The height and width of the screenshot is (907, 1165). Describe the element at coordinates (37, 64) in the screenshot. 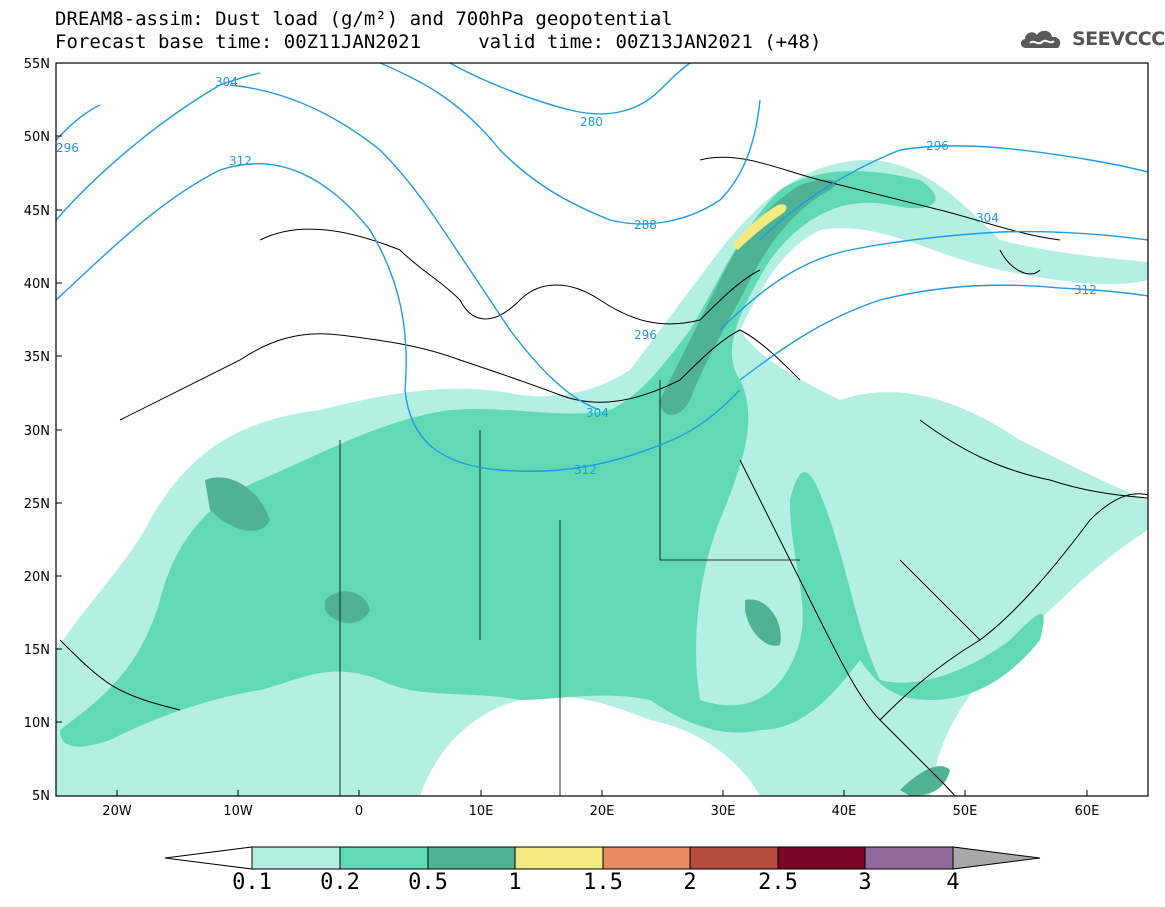

I see `lat-label: 55N` at that location.